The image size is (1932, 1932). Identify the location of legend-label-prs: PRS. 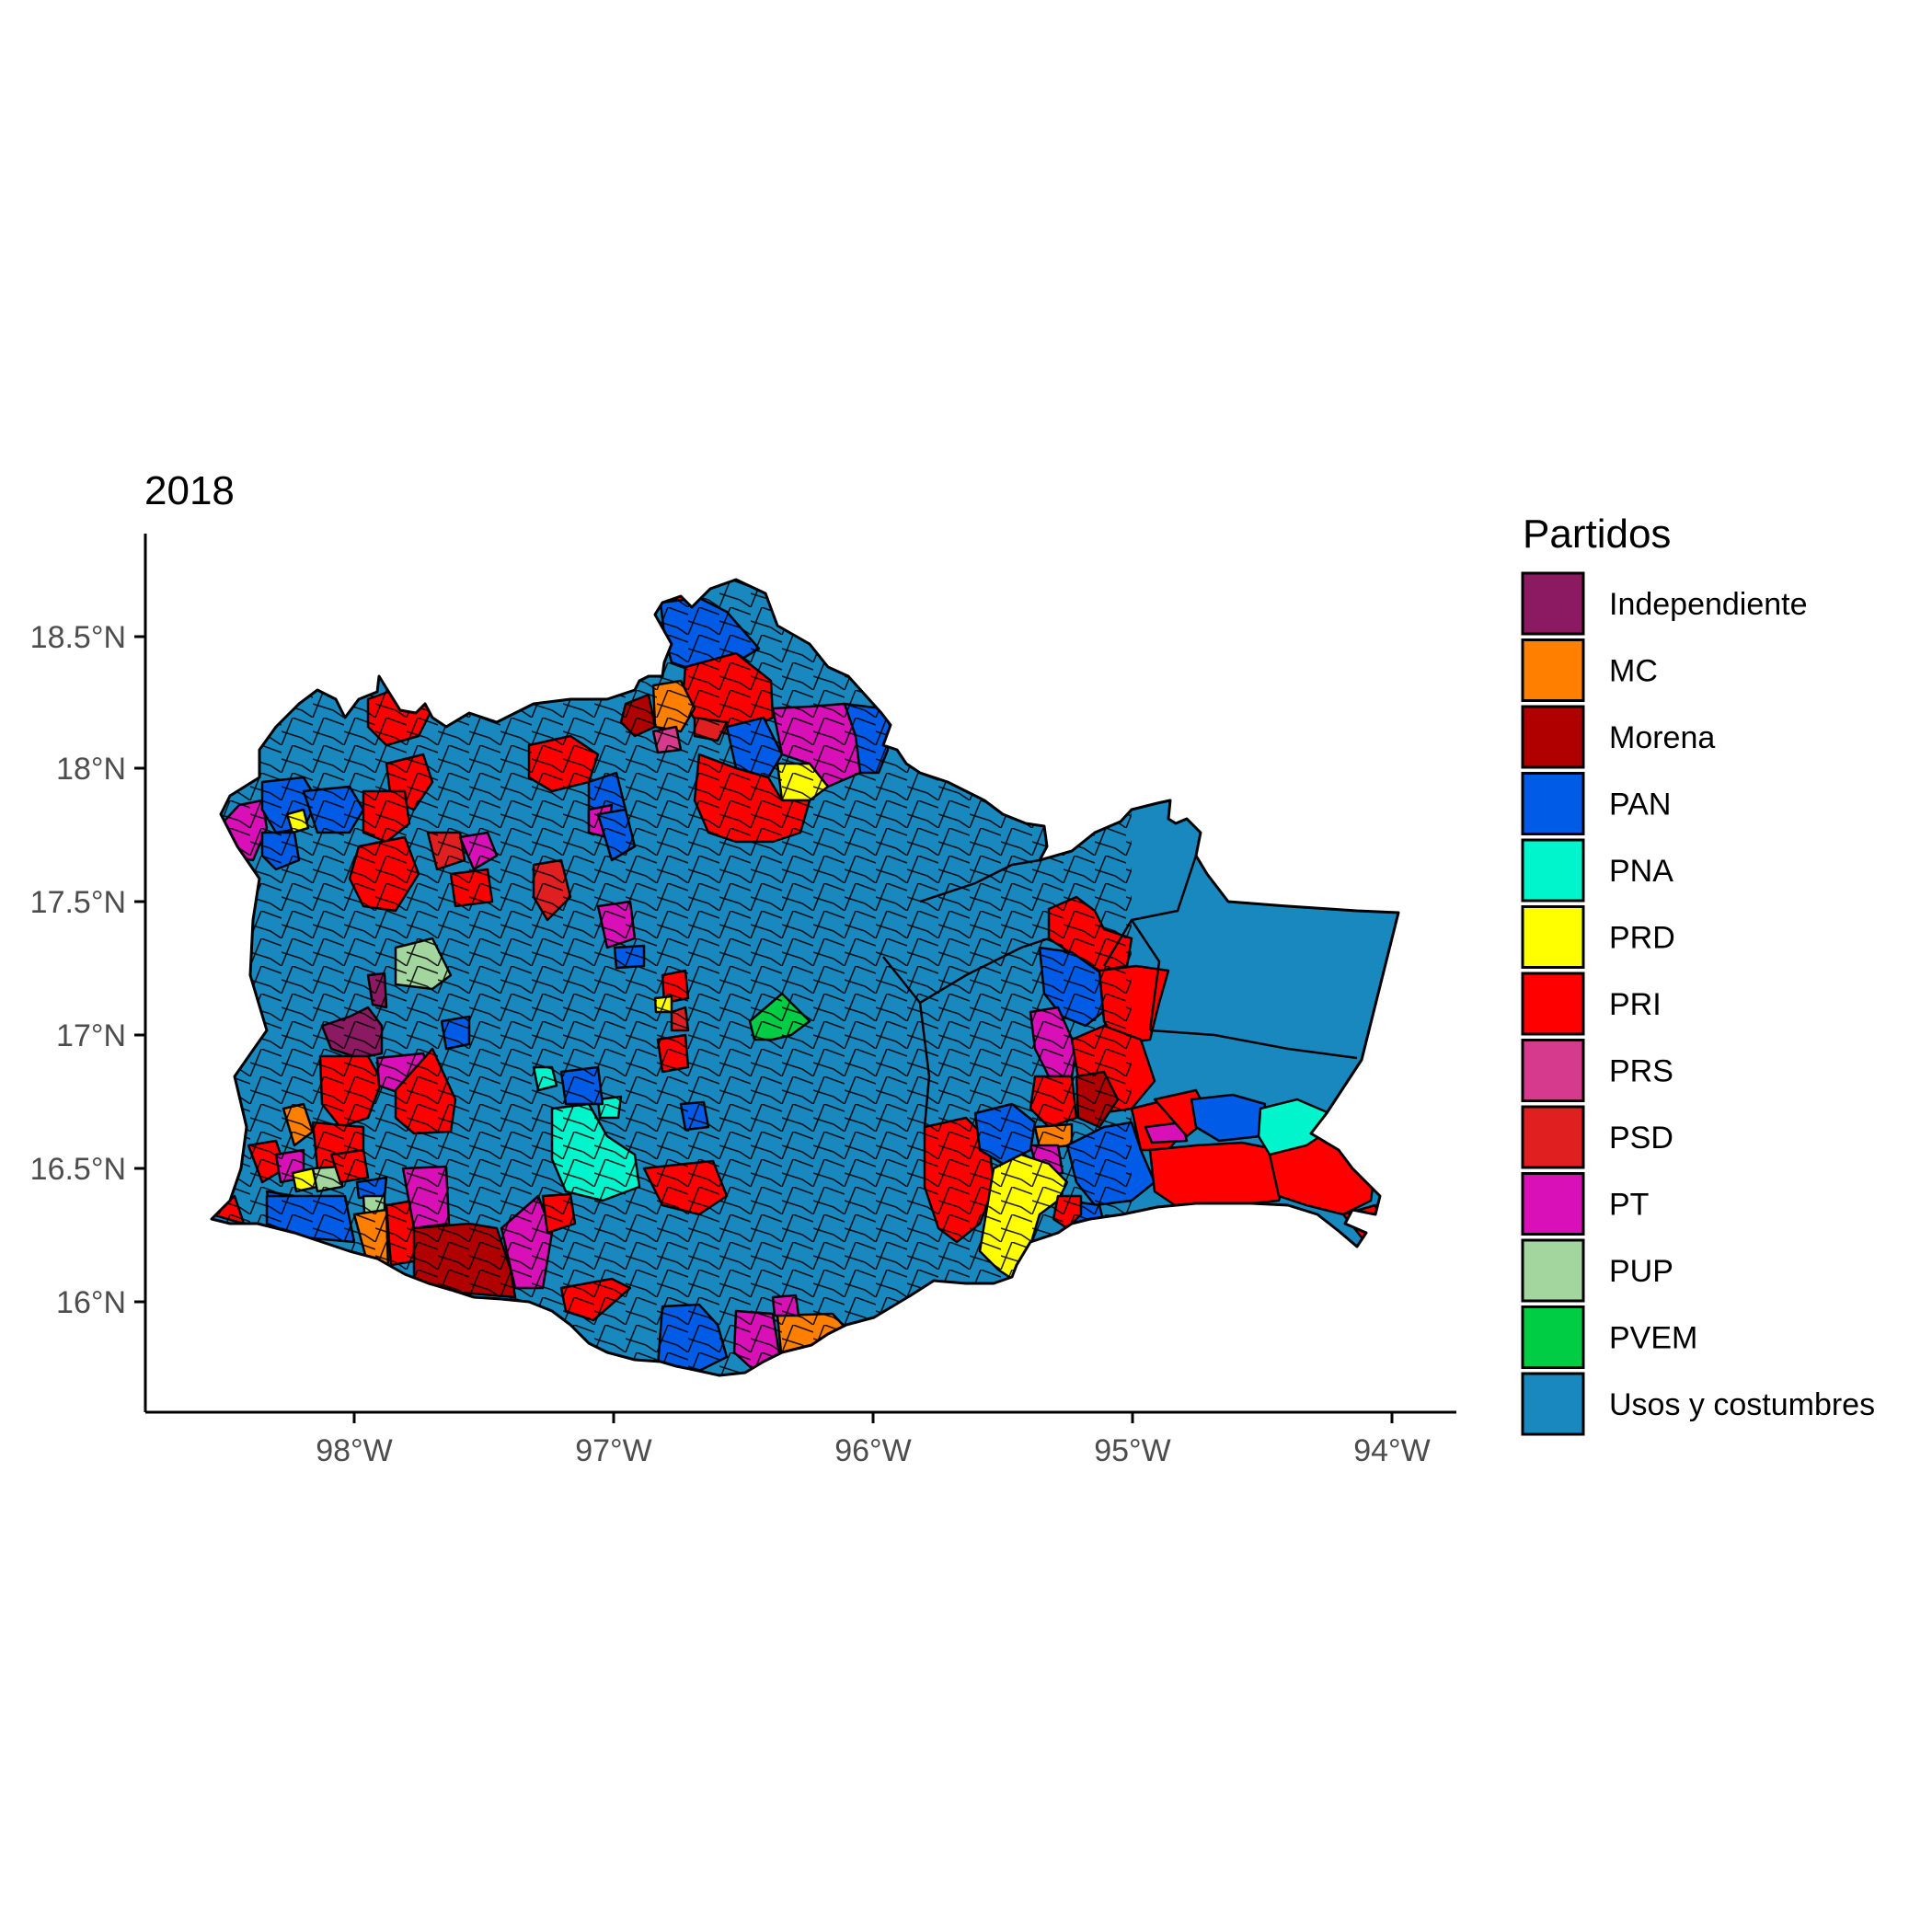
(1641, 1071).